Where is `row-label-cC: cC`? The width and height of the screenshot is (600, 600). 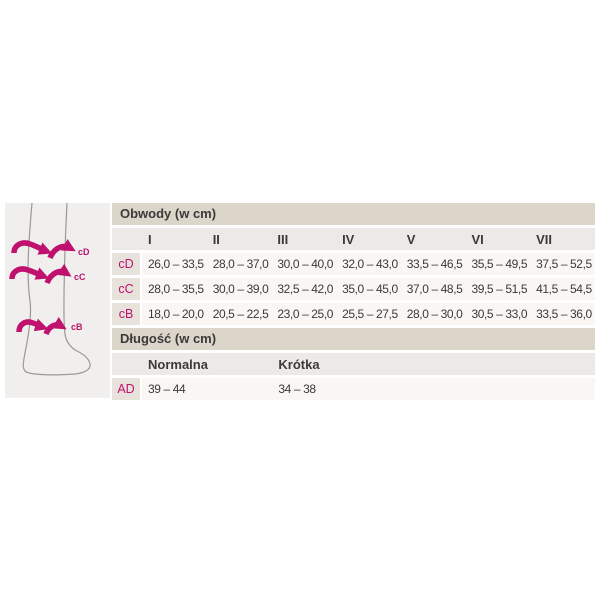
row-label-cC: cC is located at coordinates (126, 289).